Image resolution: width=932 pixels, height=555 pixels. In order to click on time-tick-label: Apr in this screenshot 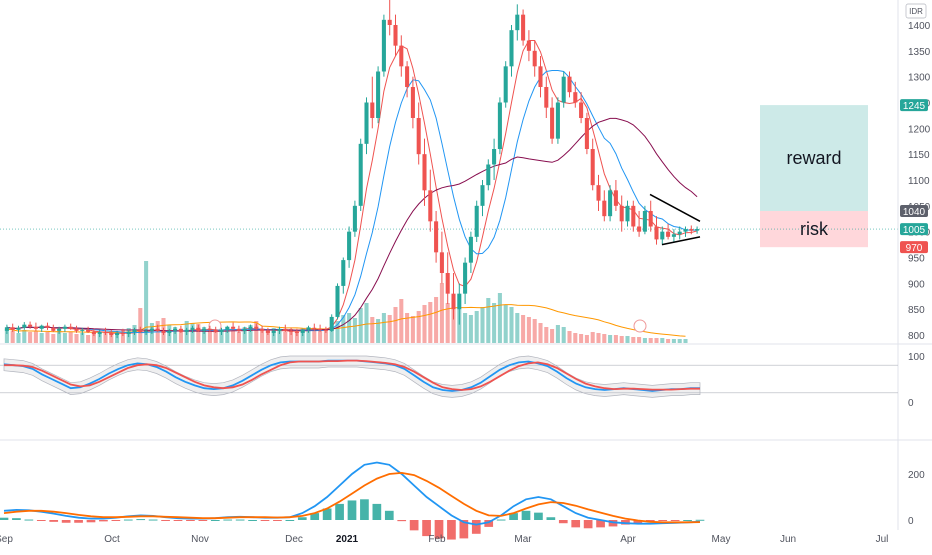, I will do `click(628, 539)`.